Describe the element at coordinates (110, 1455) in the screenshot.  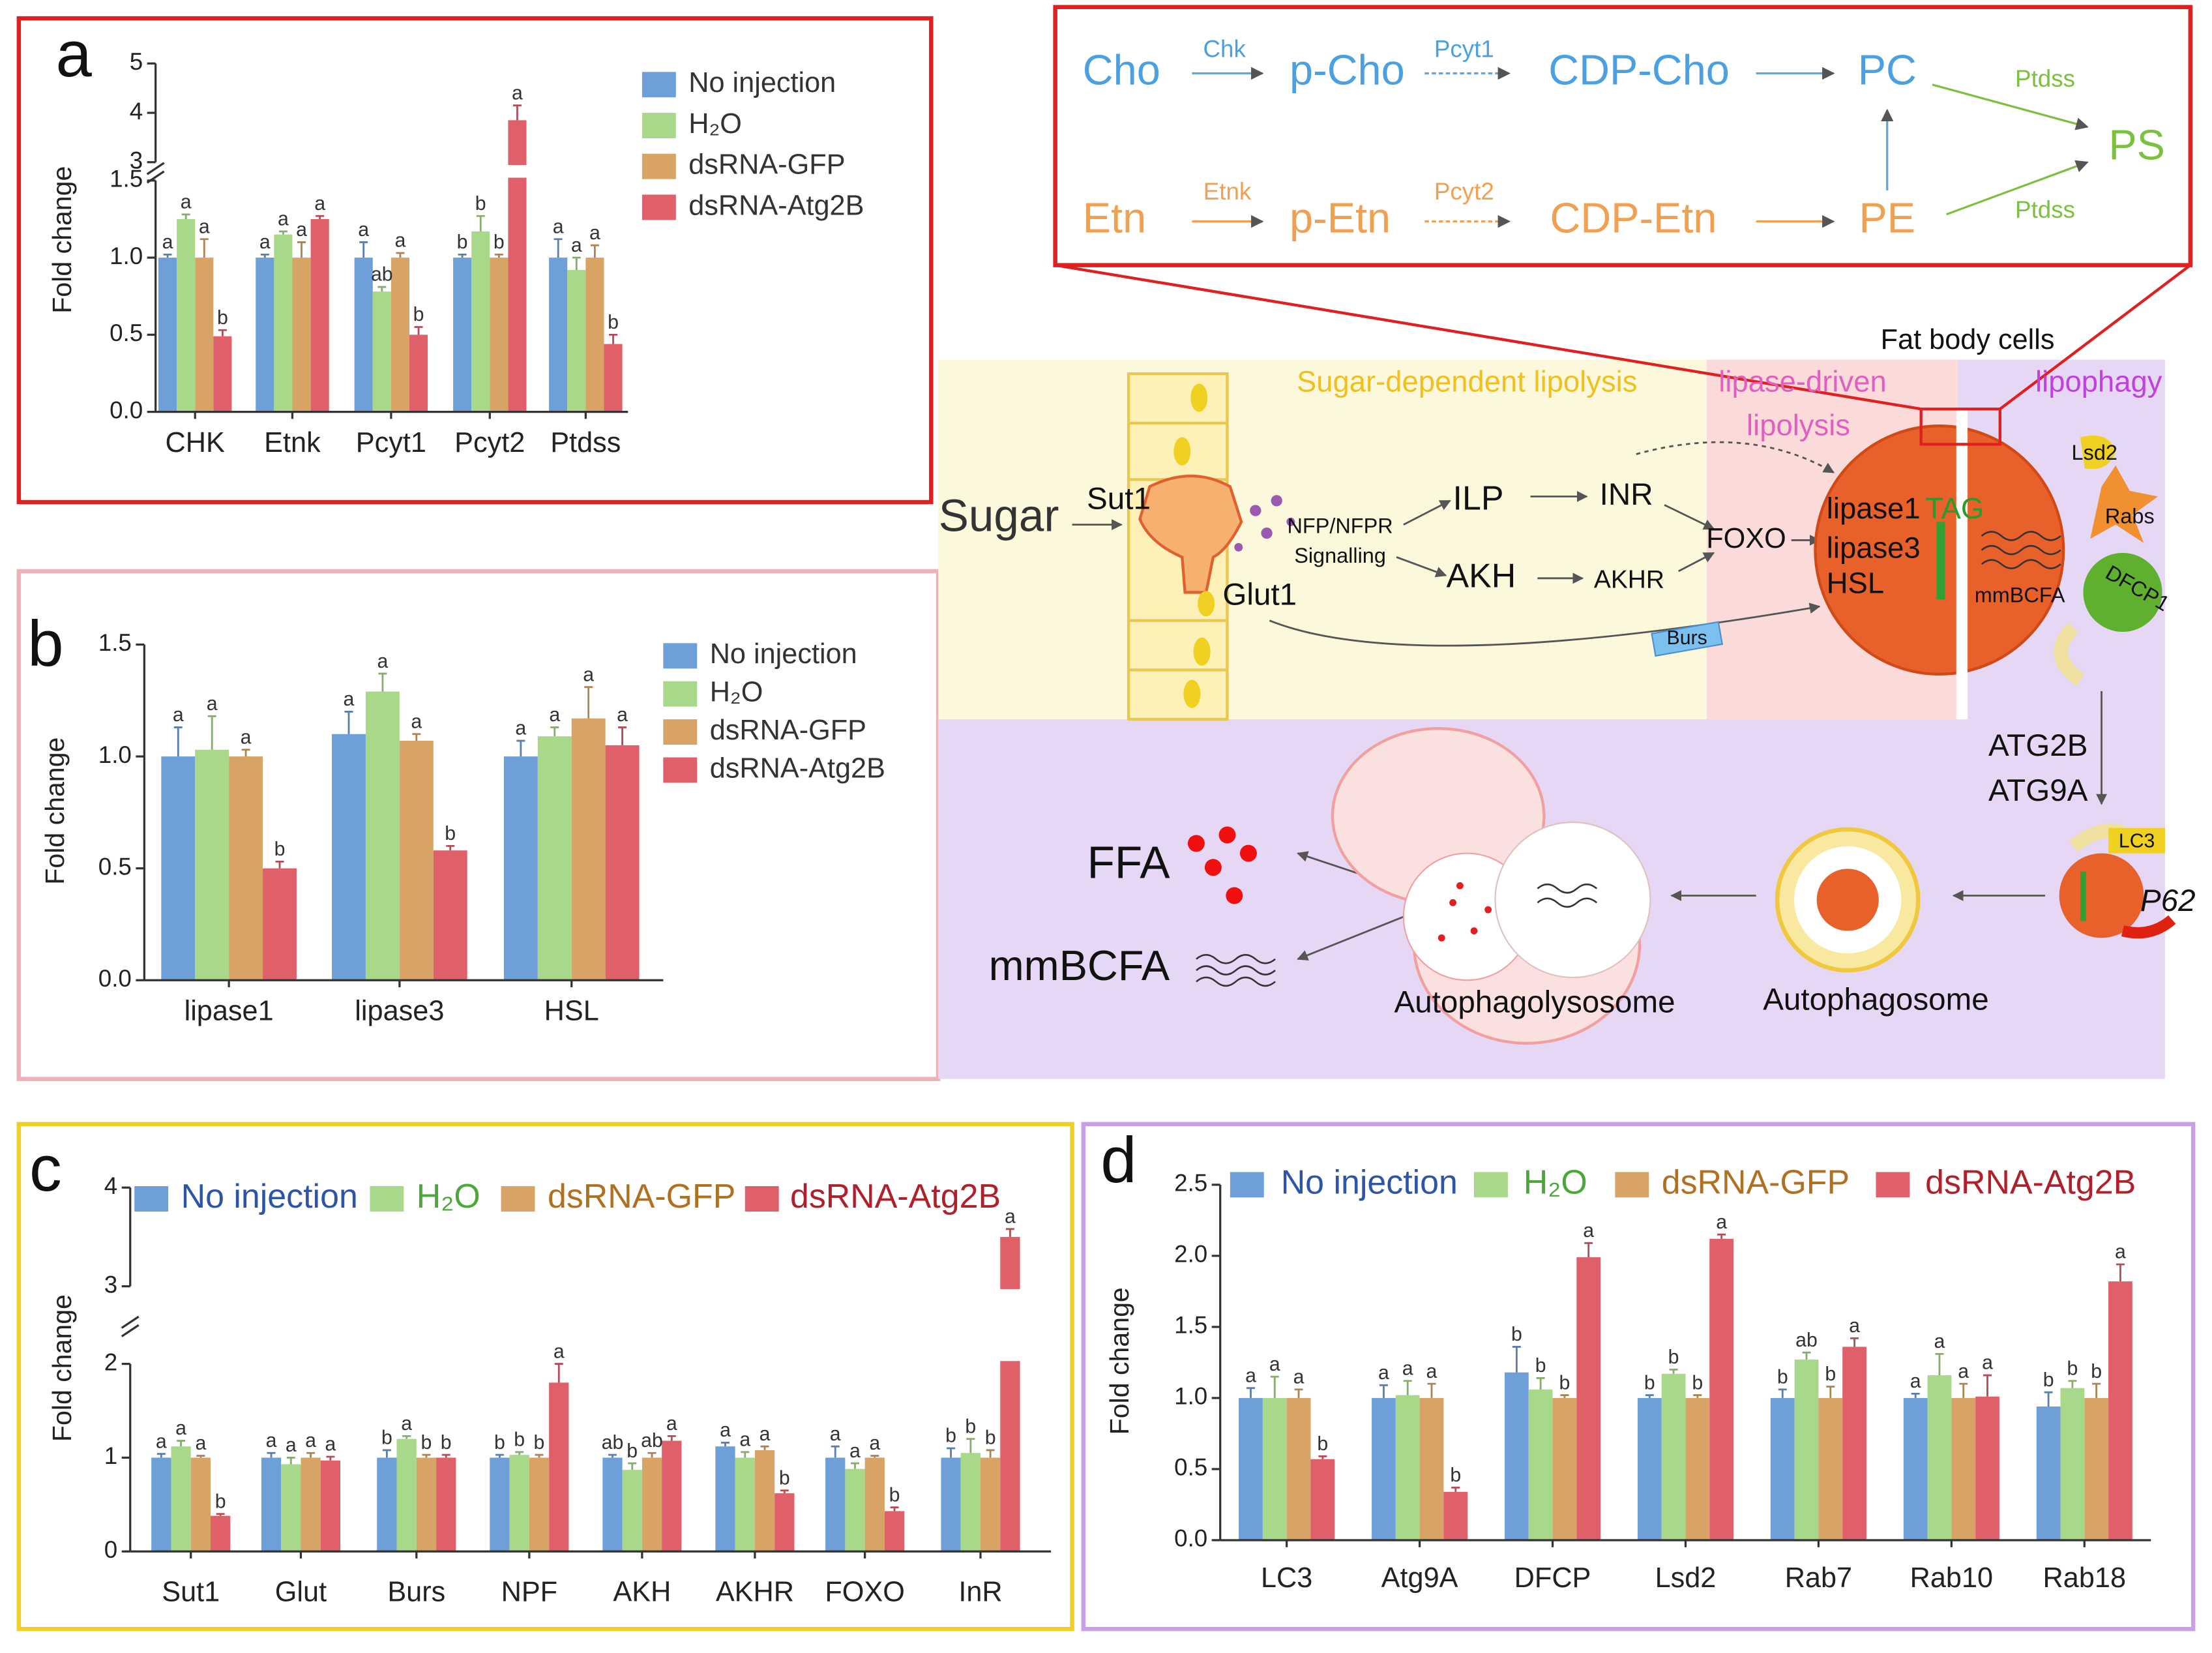
I see `y-tick-label: 1` at that location.